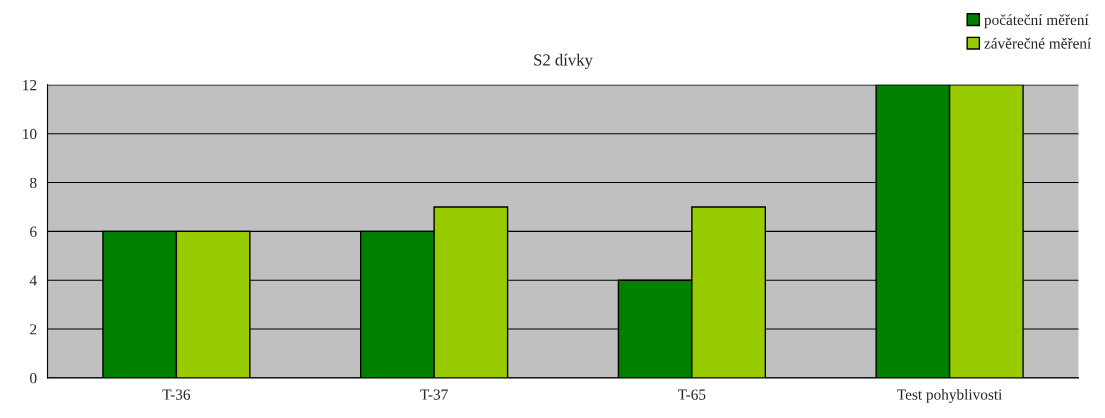 The image size is (1105, 418). What do you see at coordinates (33, 280) in the screenshot?
I see `y-tick-label: 4` at bounding box center [33, 280].